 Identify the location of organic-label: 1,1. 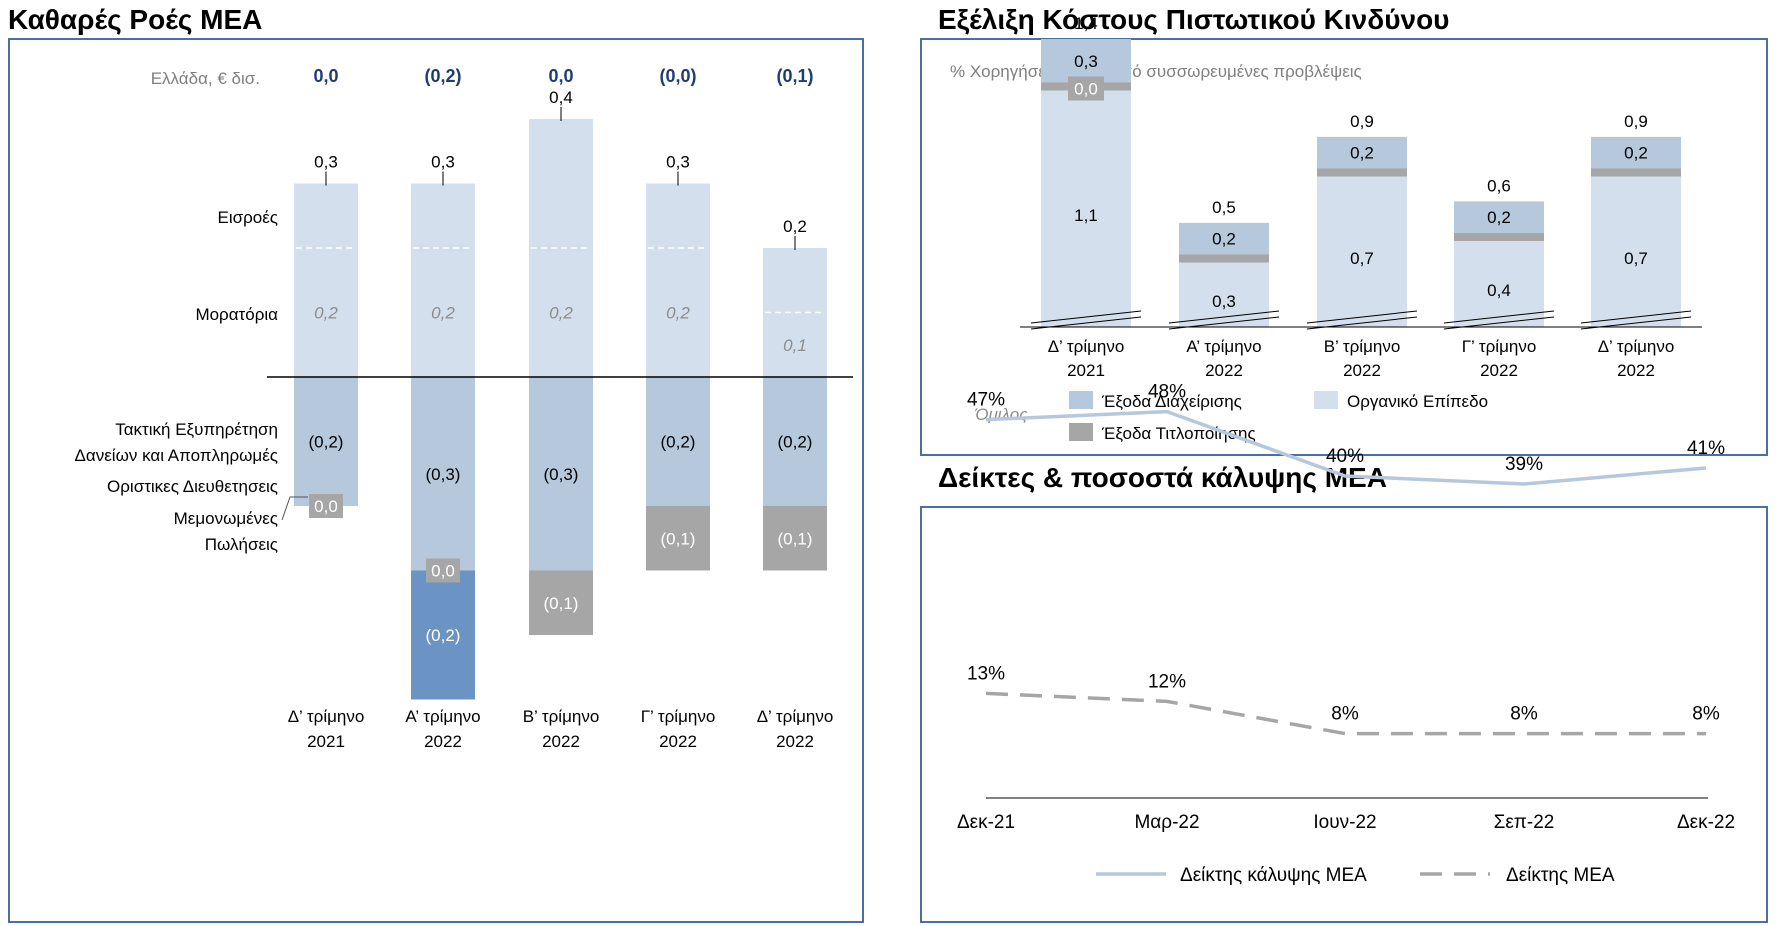
(1086, 215).